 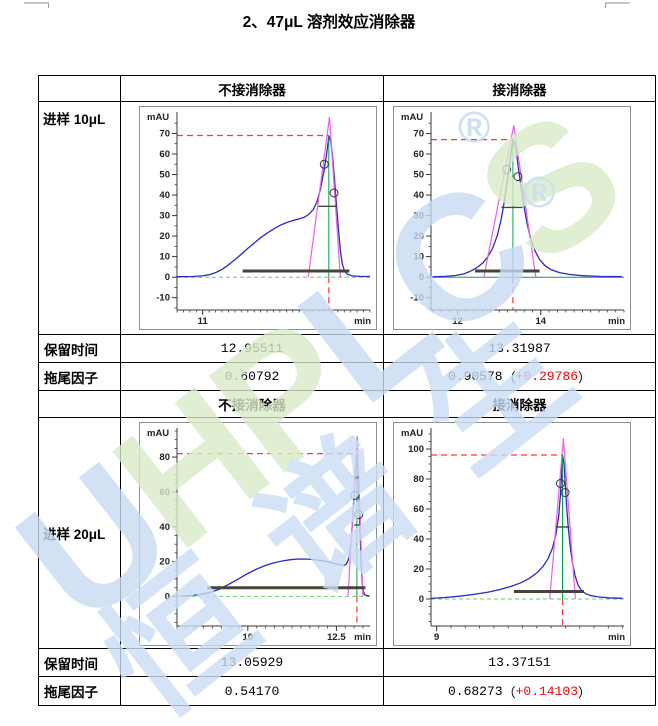 What do you see at coordinates (36, 5) in the screenshot?
I see `page-corner-mark-left` at bounding box center [36, 5].